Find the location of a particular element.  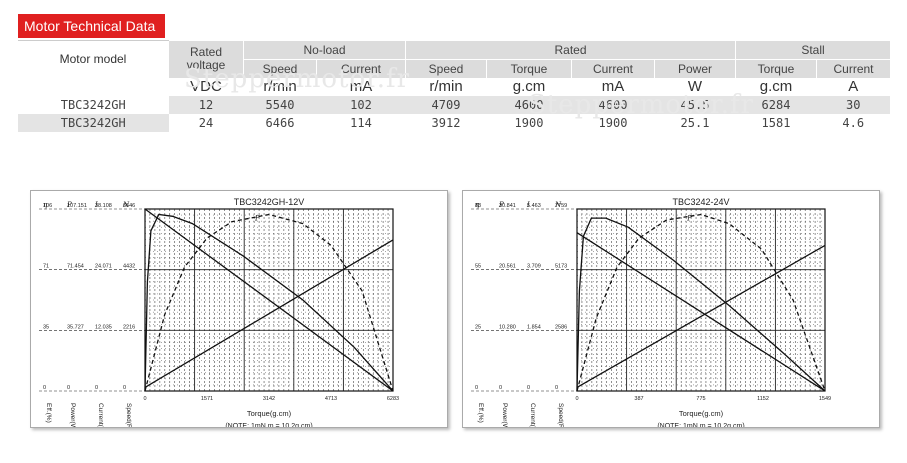

unit-rated-power: W is located at coordinates (695, 86).